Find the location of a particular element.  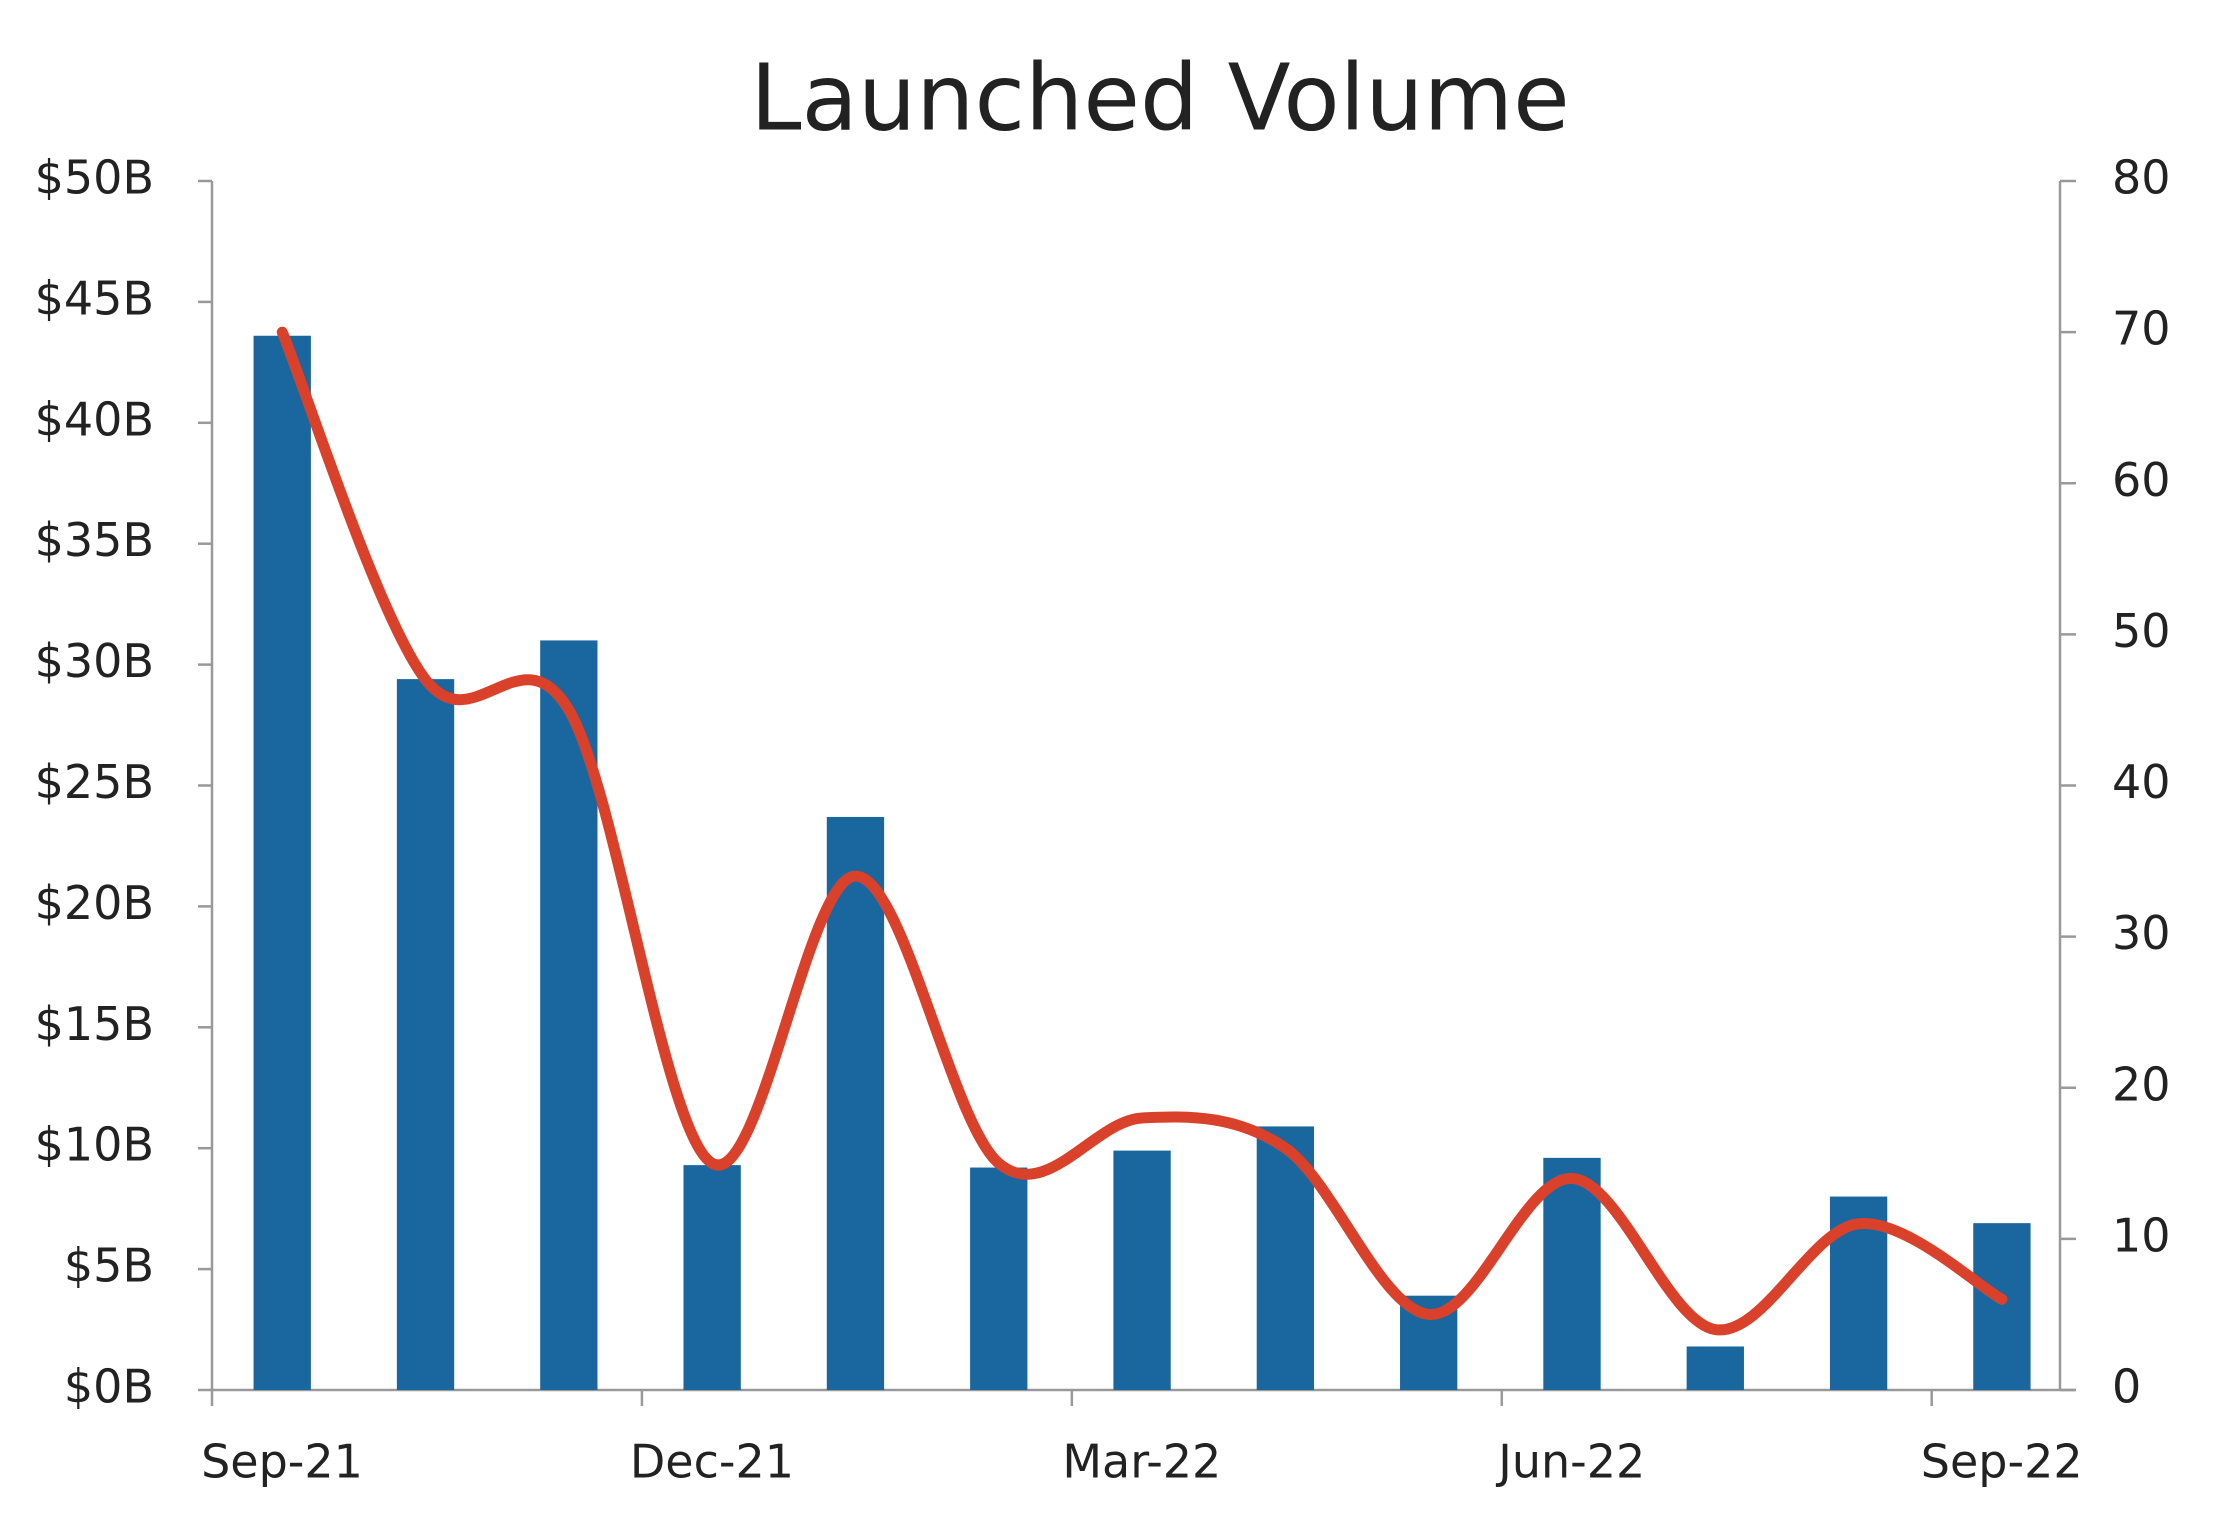

y2-tick-label: 80 is located at coordinates (2141, 178).